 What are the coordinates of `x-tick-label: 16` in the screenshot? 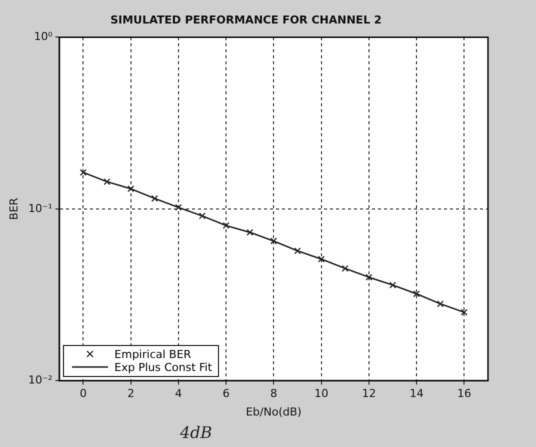 It's located at (464, 393).